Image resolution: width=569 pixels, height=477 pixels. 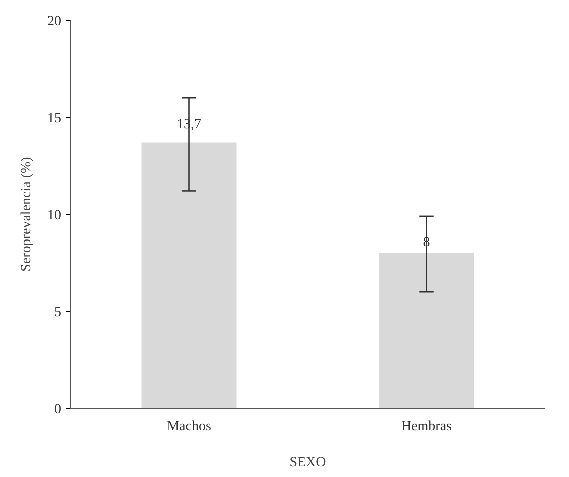 I want to click on y-tick-label: 15, so click(x=55, y=119).